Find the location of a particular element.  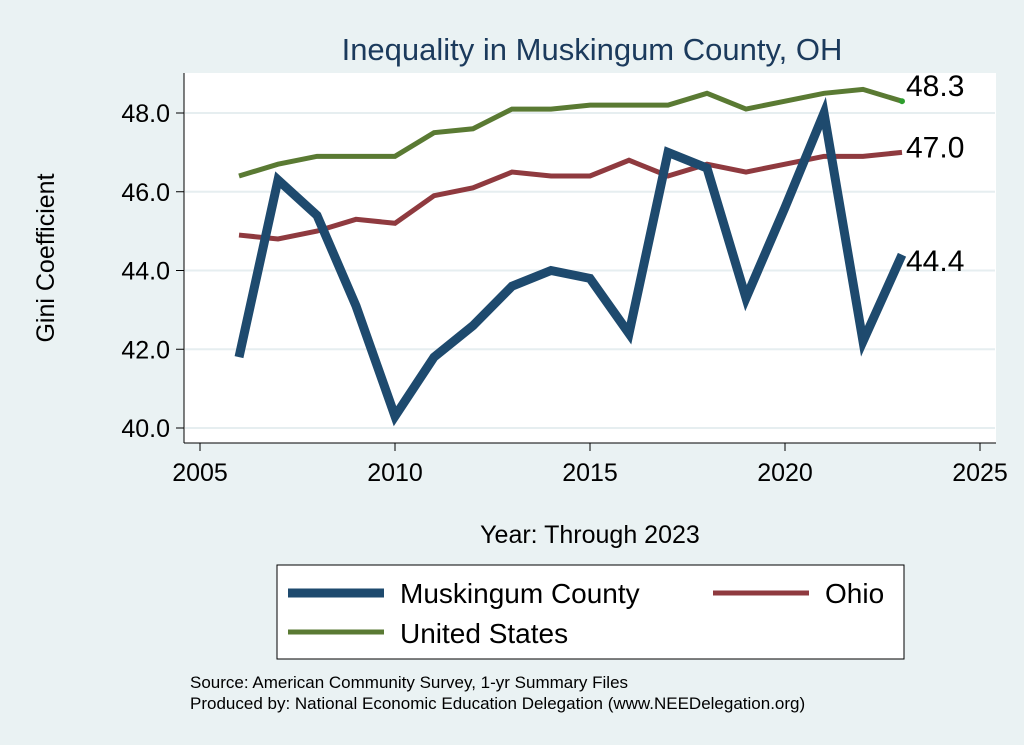

x-axis-ticks: 2005 2010 2015 2020 2025 is located at coordinates (590, 465).